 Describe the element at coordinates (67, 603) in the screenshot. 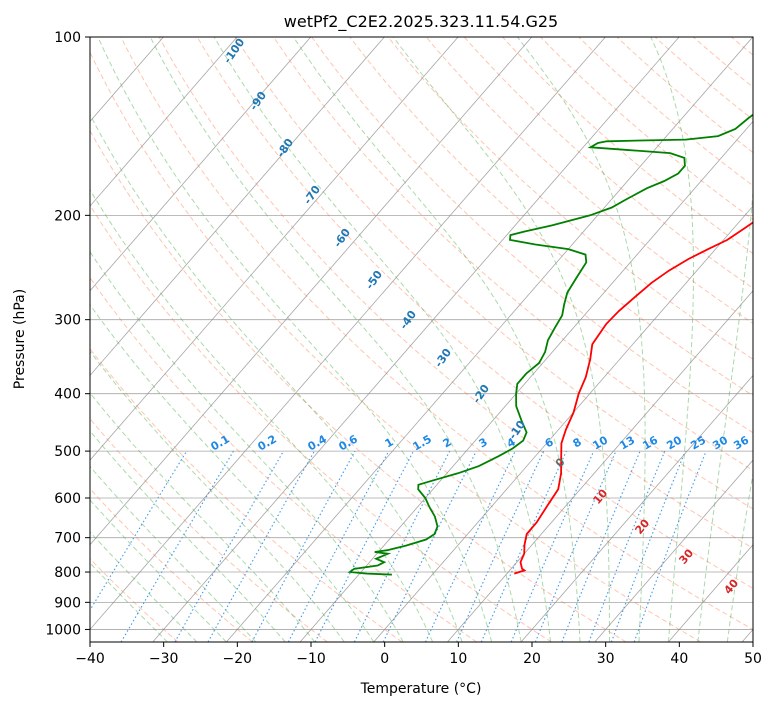

I see `y-tick-label: 900` at that location.